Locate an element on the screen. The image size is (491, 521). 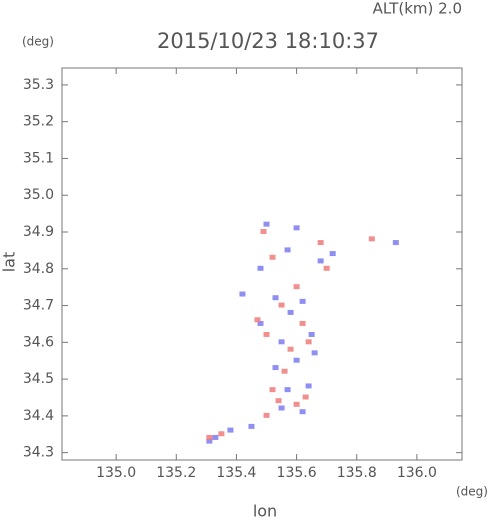
x-axis-label: lon is located at coordinates (265, 511).